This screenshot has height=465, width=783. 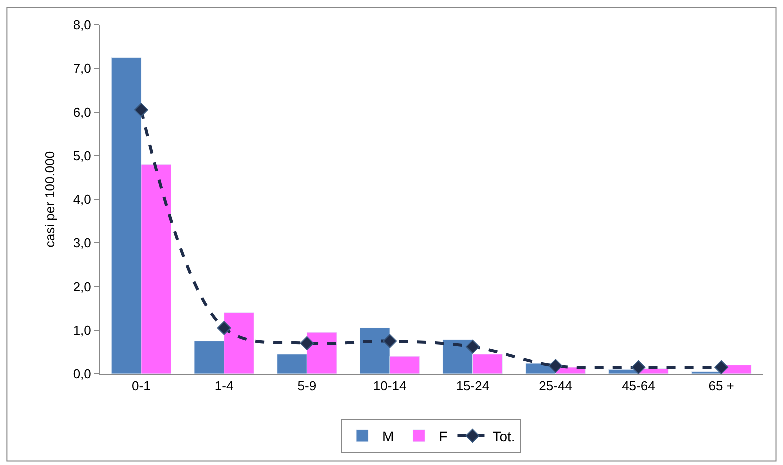 What do you see at coordinates (390, 386) in the screenshot?
I see `x-tick-label: 10-14` at bounding box center [390, 386].